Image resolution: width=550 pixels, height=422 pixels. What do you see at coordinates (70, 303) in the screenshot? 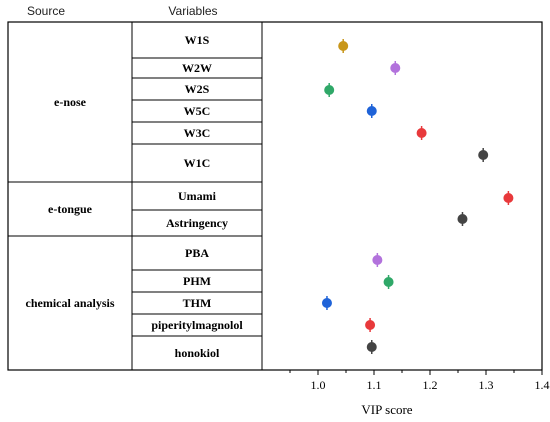
I see `source-label-chemical-analysis: chemical analysis` at bounding box center [70, 303].